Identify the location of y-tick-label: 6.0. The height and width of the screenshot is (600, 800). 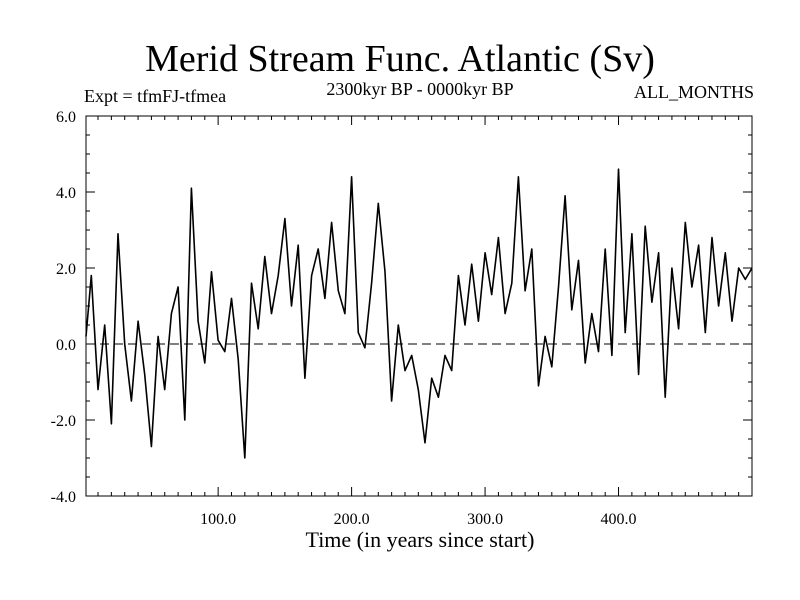
(66, 117).